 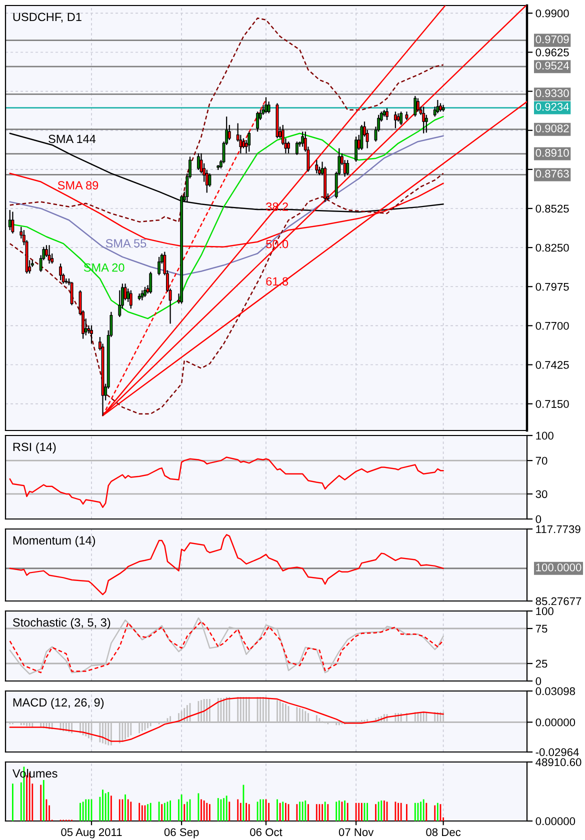 What do you see at coordinates (552, 248) in the screenshot?
I see `y-tick-label: 0.8250` at bounding box center [552, 248].